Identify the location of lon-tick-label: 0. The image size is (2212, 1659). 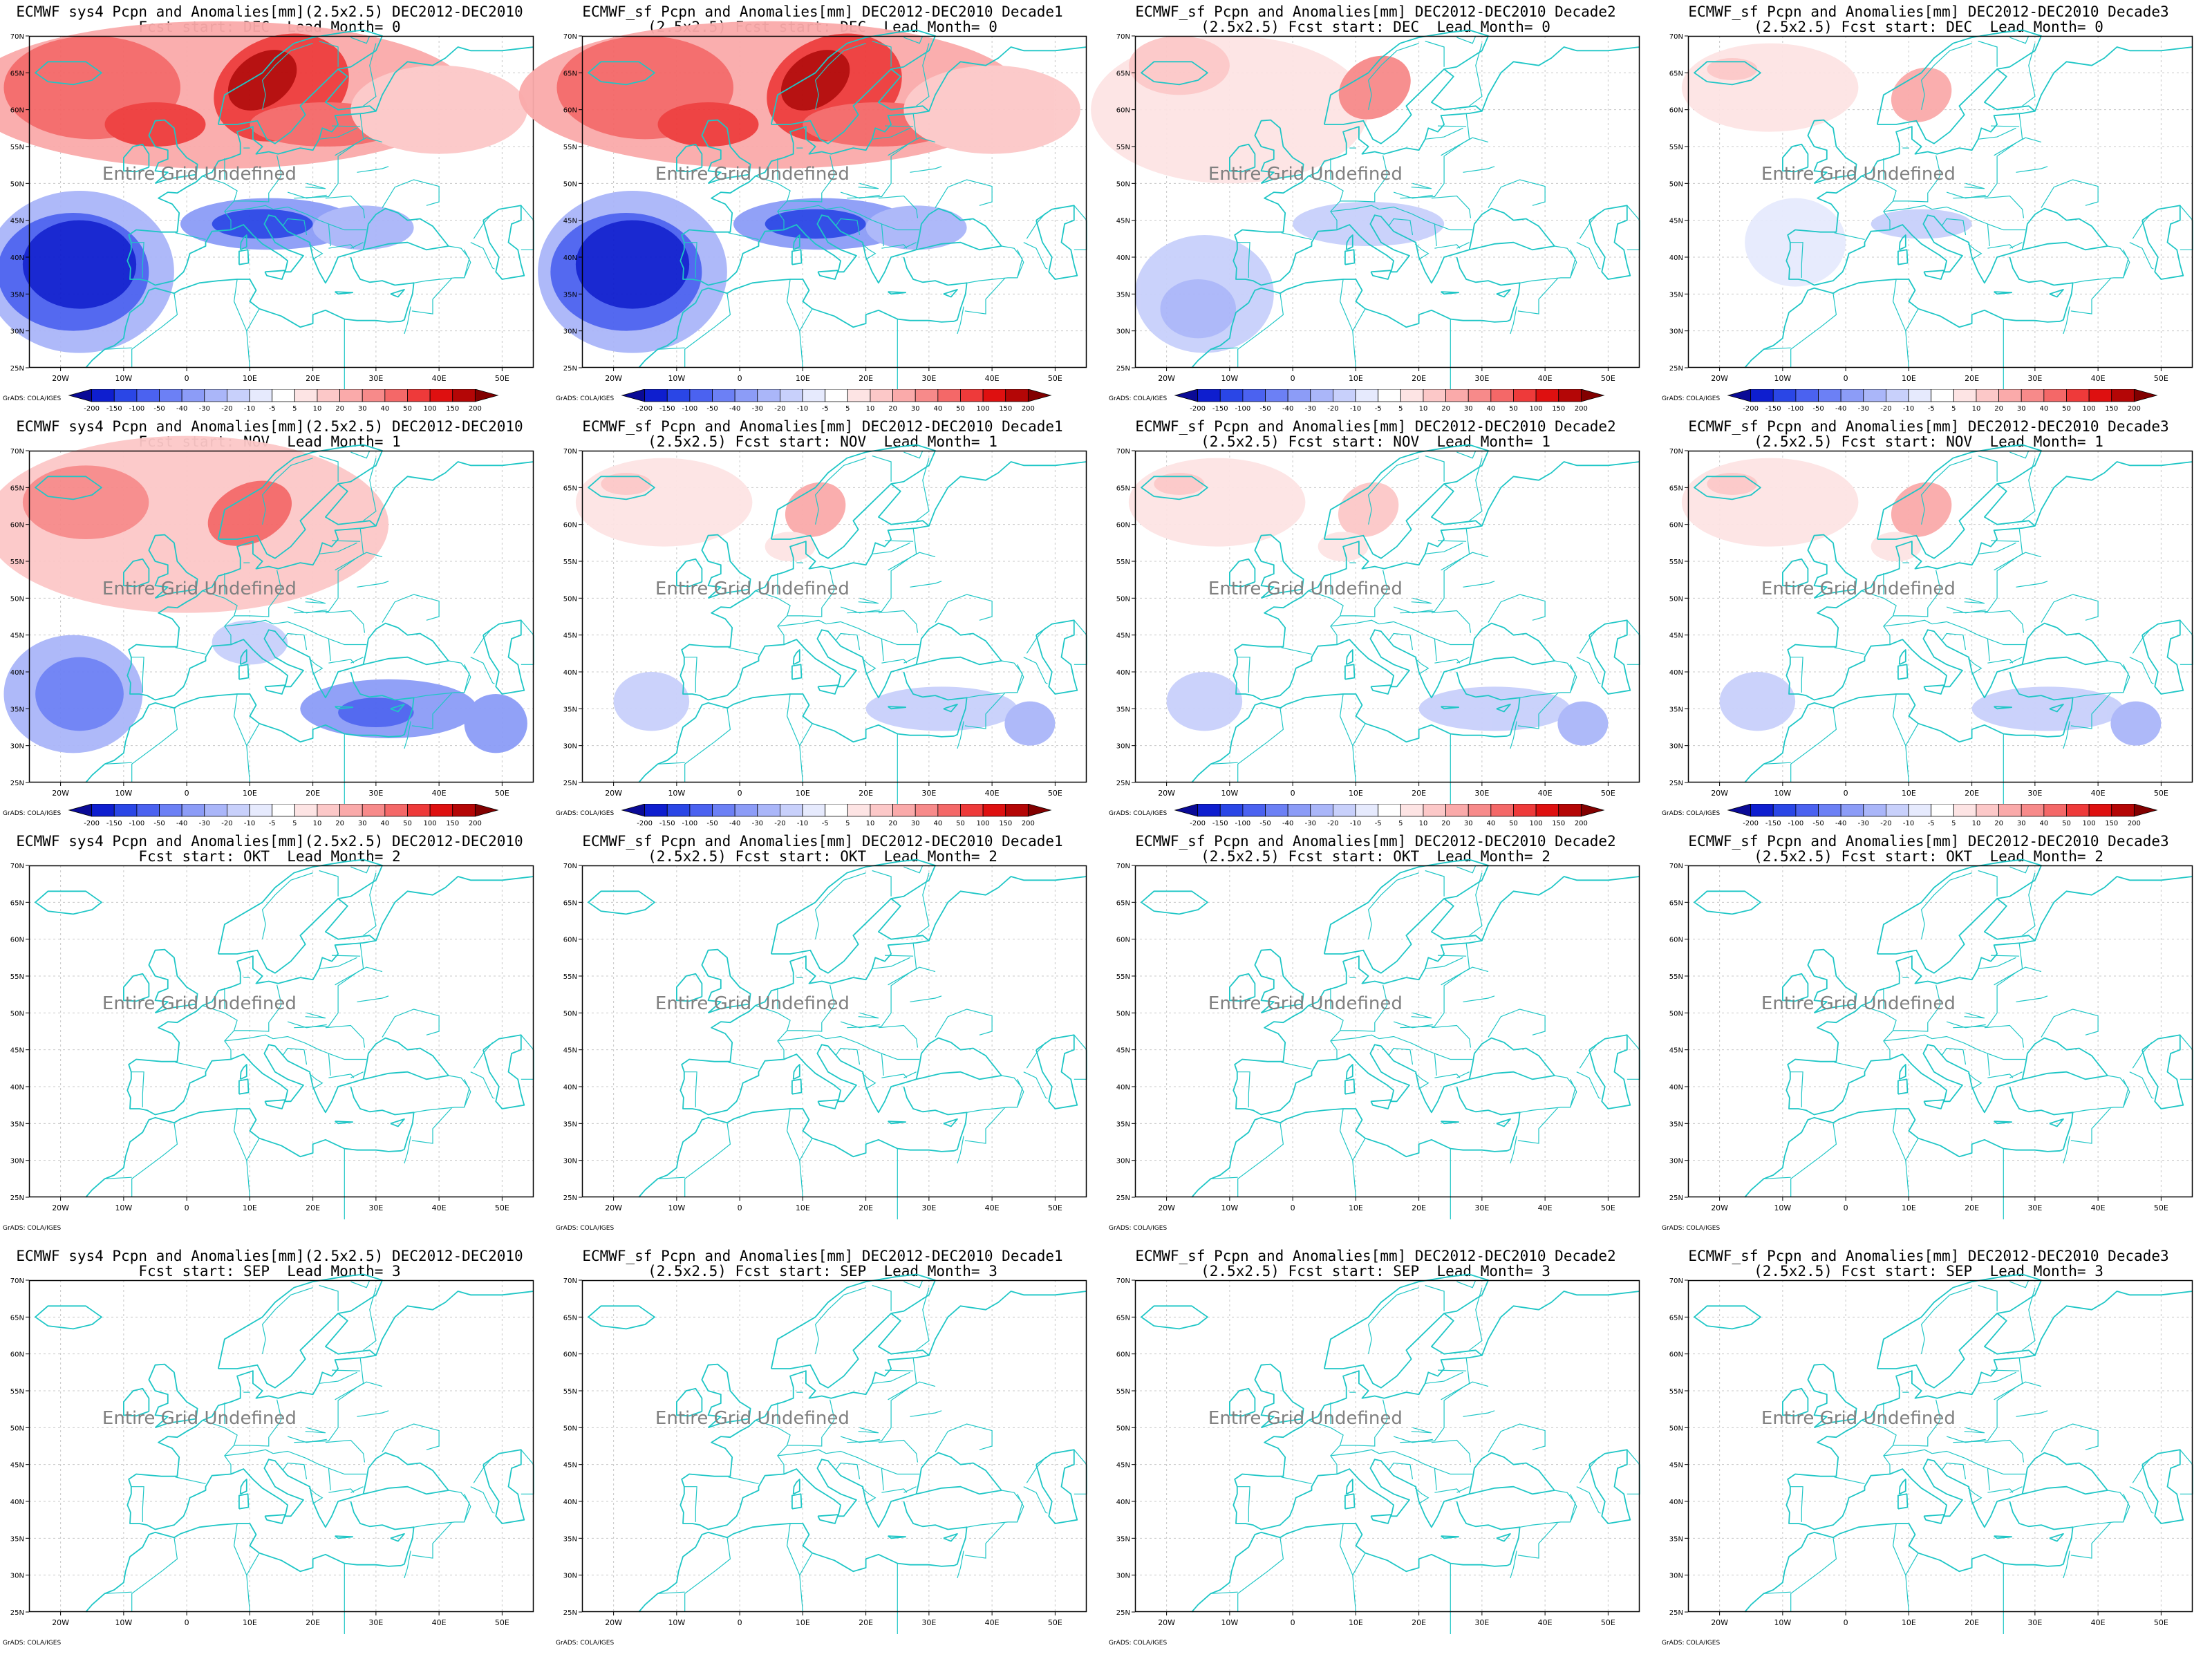
(740, 378).